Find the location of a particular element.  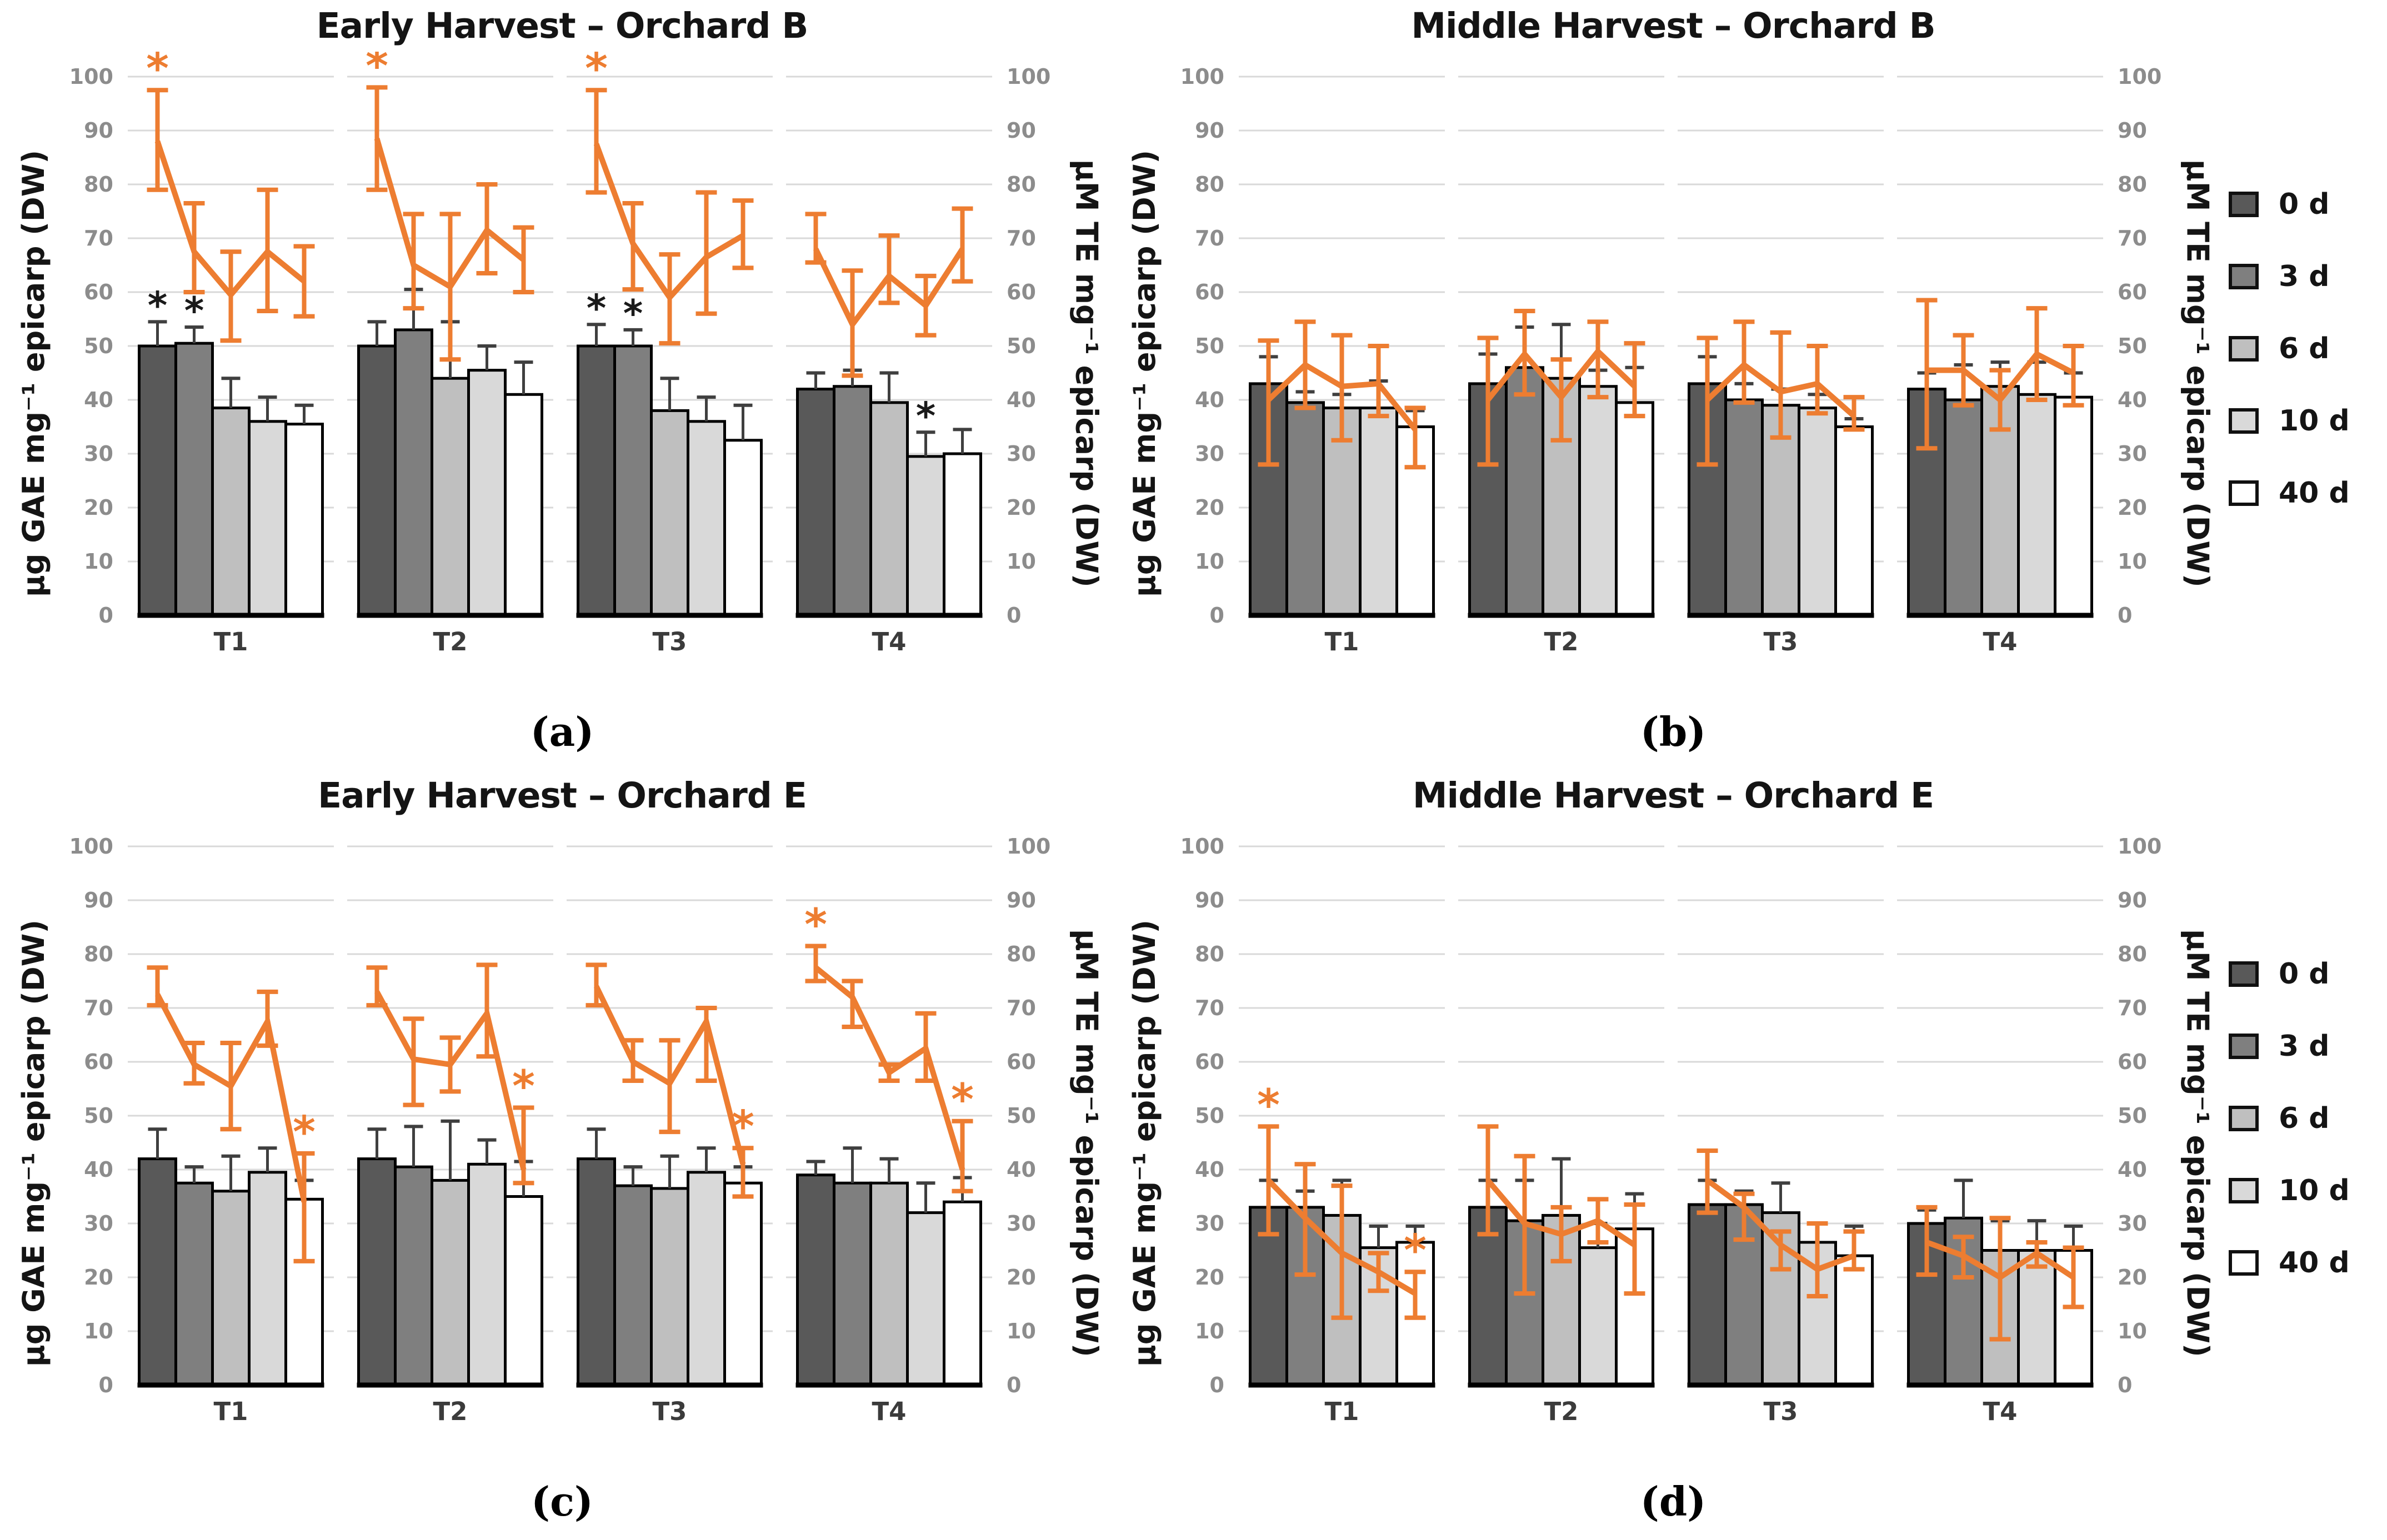

y-axis-label-left: µg GAE mg⁻¹ epicarp (DW) is located at coordinates (1144, 1143).